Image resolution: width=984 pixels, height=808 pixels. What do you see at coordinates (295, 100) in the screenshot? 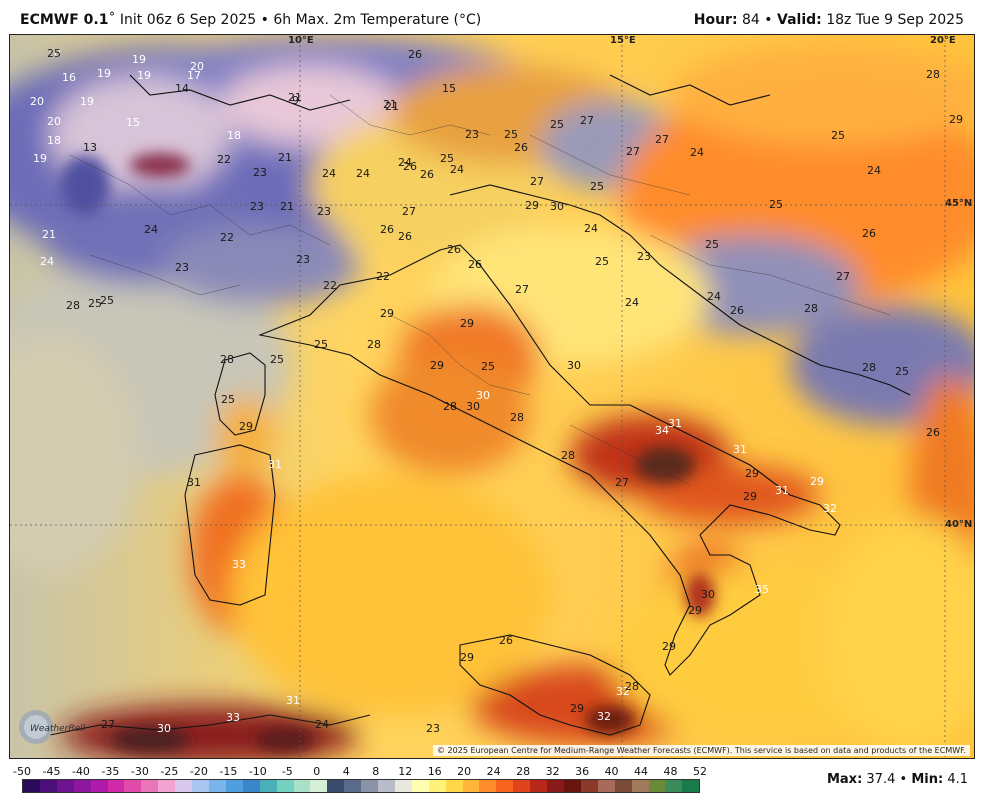
I see `temperature-value-label: 9` at bounding box center [295, 100].